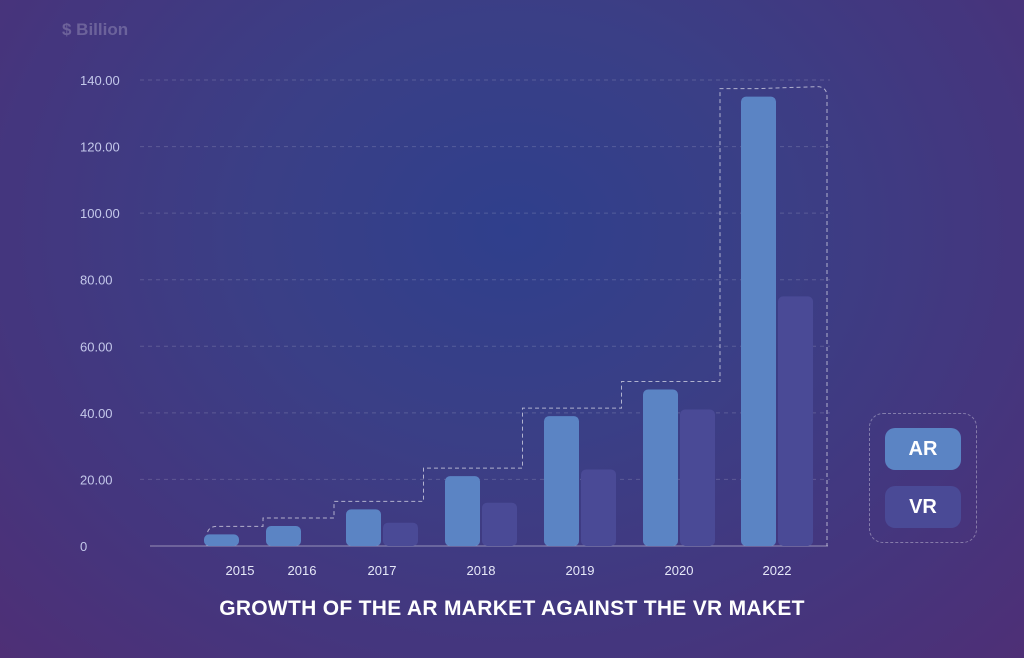  Describe the element at coordinates (679, 570) in the screenshot. I see `x-tick-label: 2020` at that location.